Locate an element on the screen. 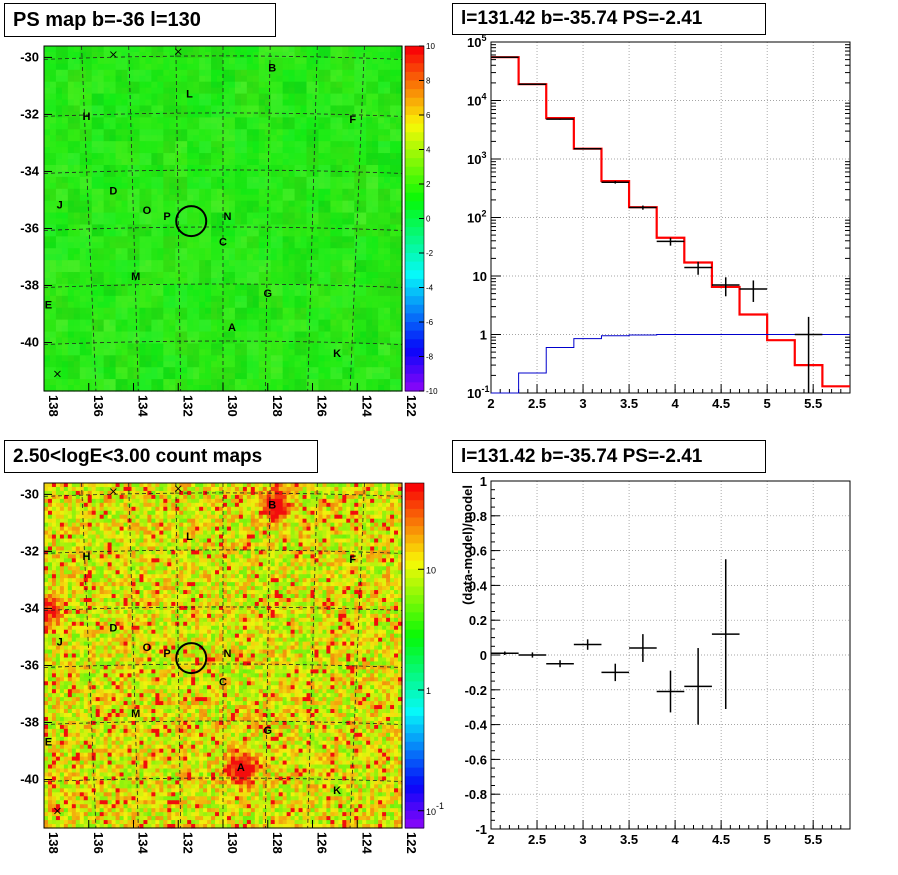 The width and height of the screenshot is (898, 875). ps-colorbar-tick-label: 4 is located at coordinates (428, 150).